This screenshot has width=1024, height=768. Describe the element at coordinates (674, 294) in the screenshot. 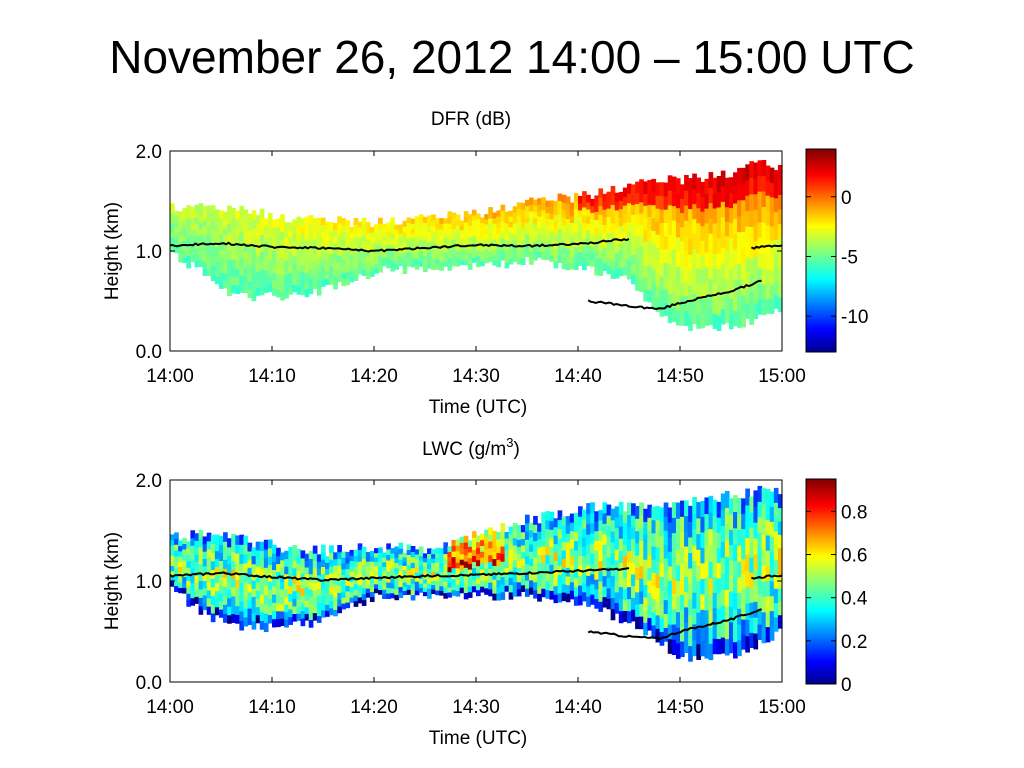

I see `lower-black-line` at that location.